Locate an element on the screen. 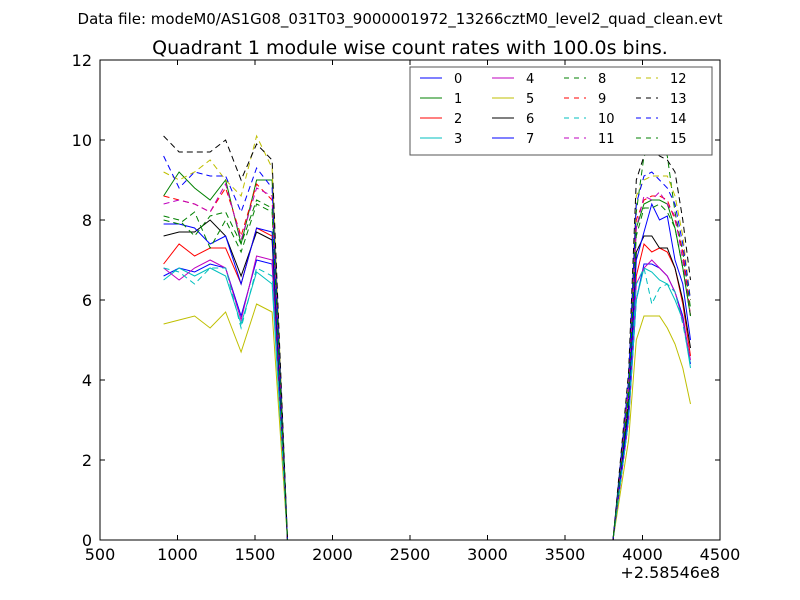 This screenshot has width=800, height=600. y-tick-label: 12 is located at coordinates (82, 60).